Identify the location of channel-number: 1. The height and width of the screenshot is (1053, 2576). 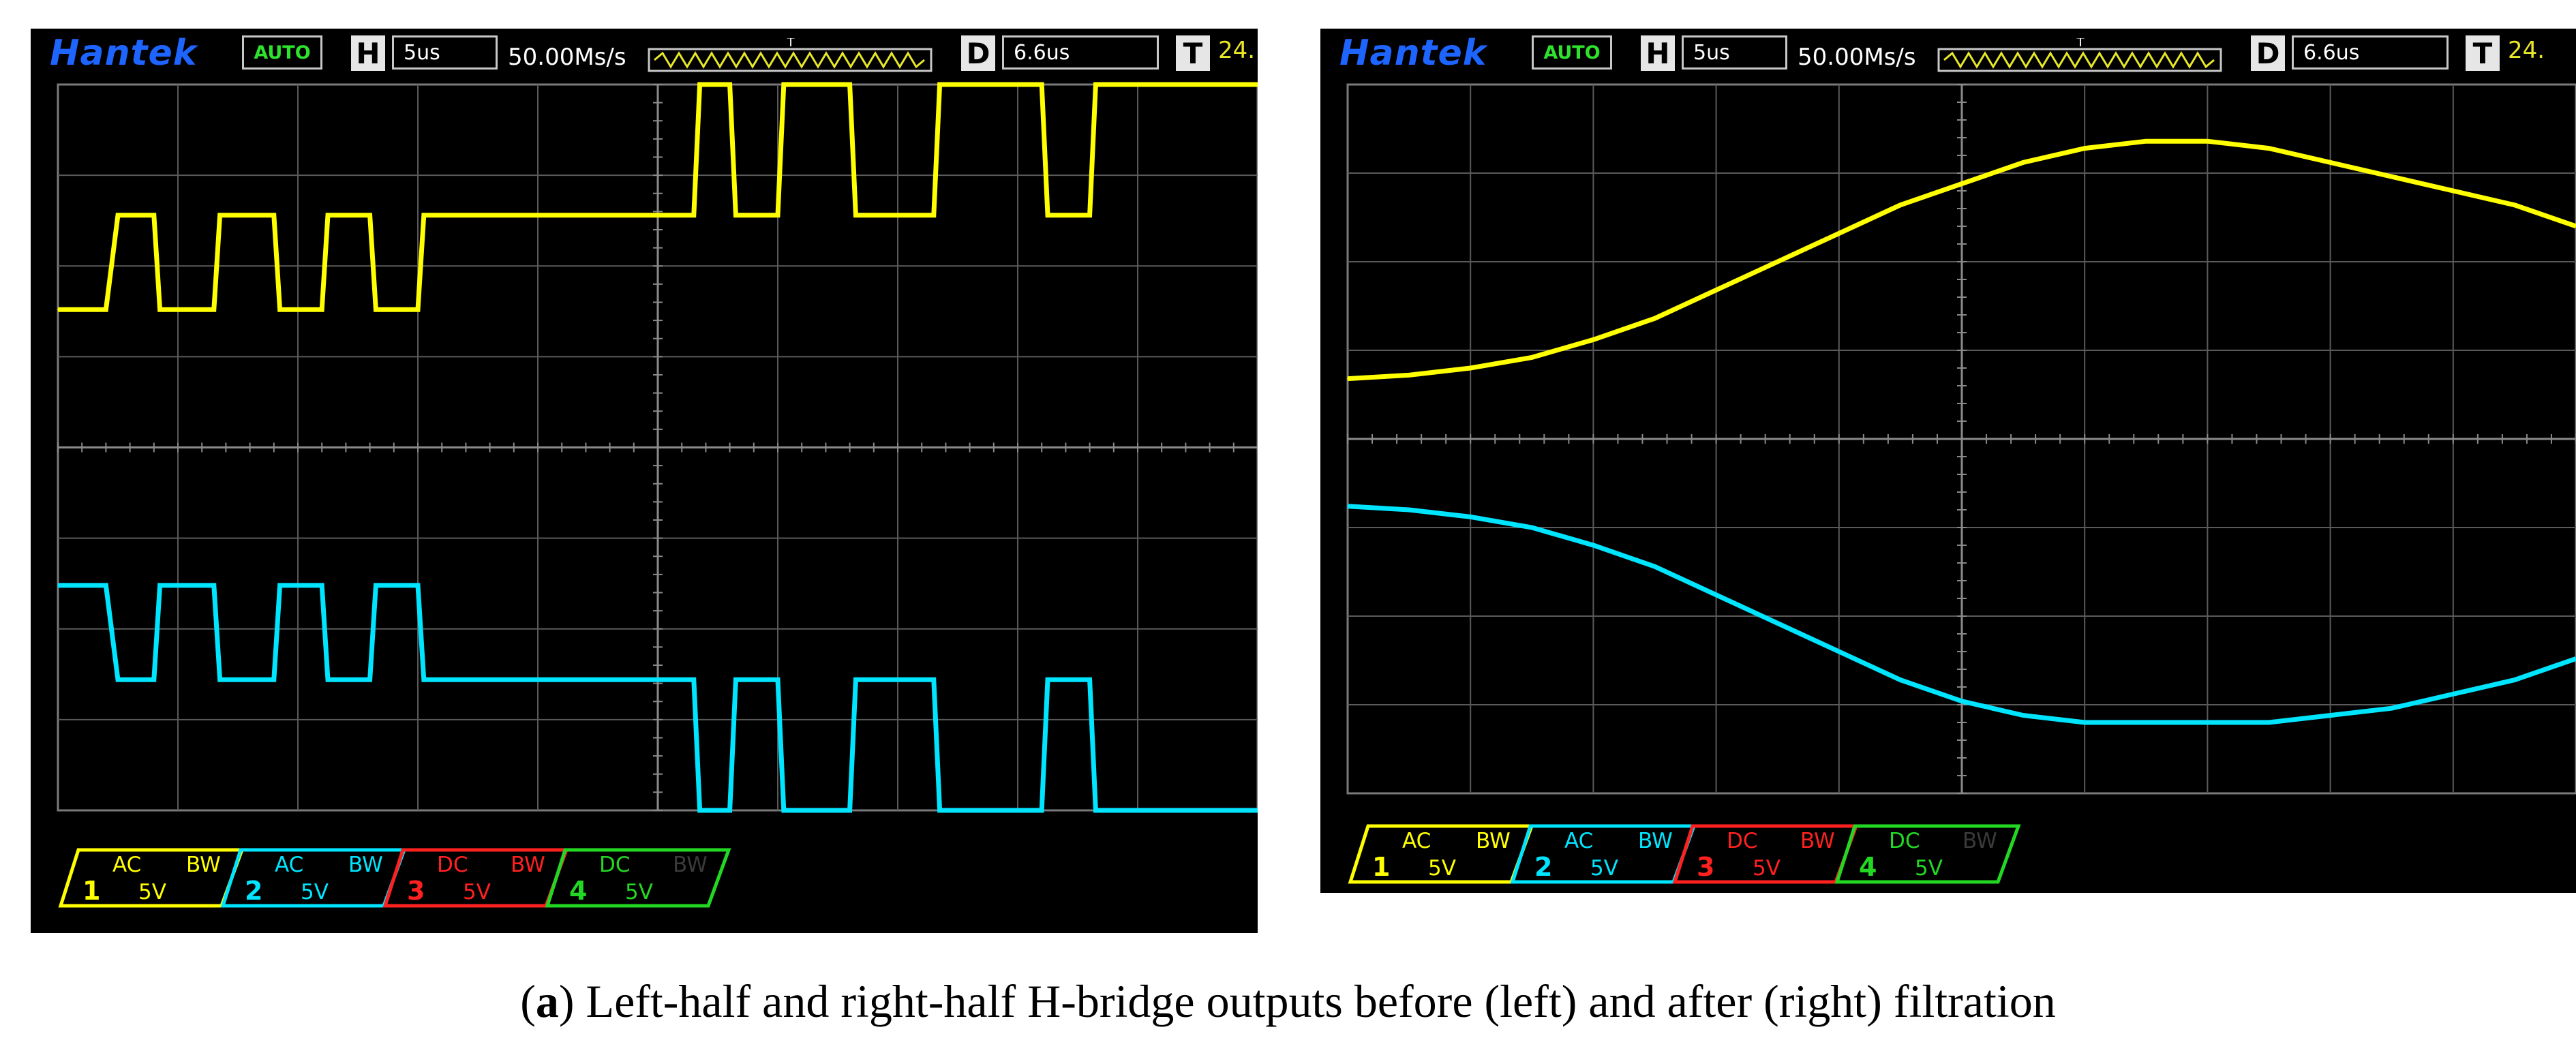
(91, 891).